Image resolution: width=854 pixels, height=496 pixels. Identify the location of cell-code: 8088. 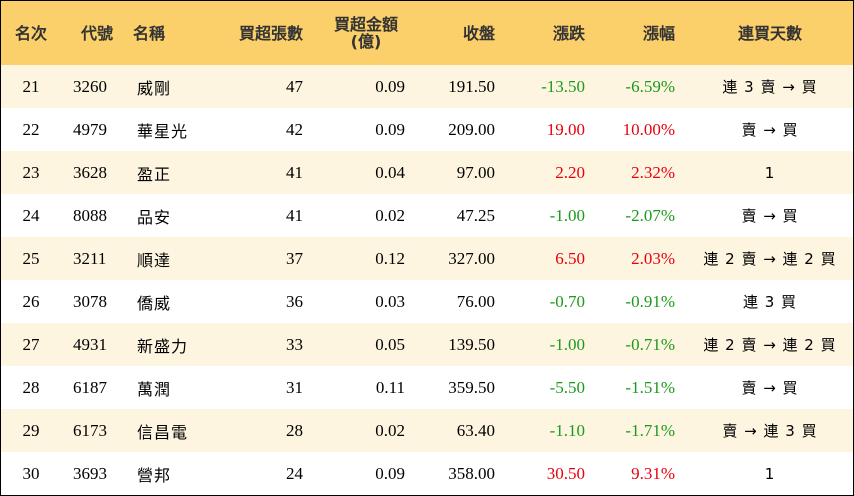
(90, 215).